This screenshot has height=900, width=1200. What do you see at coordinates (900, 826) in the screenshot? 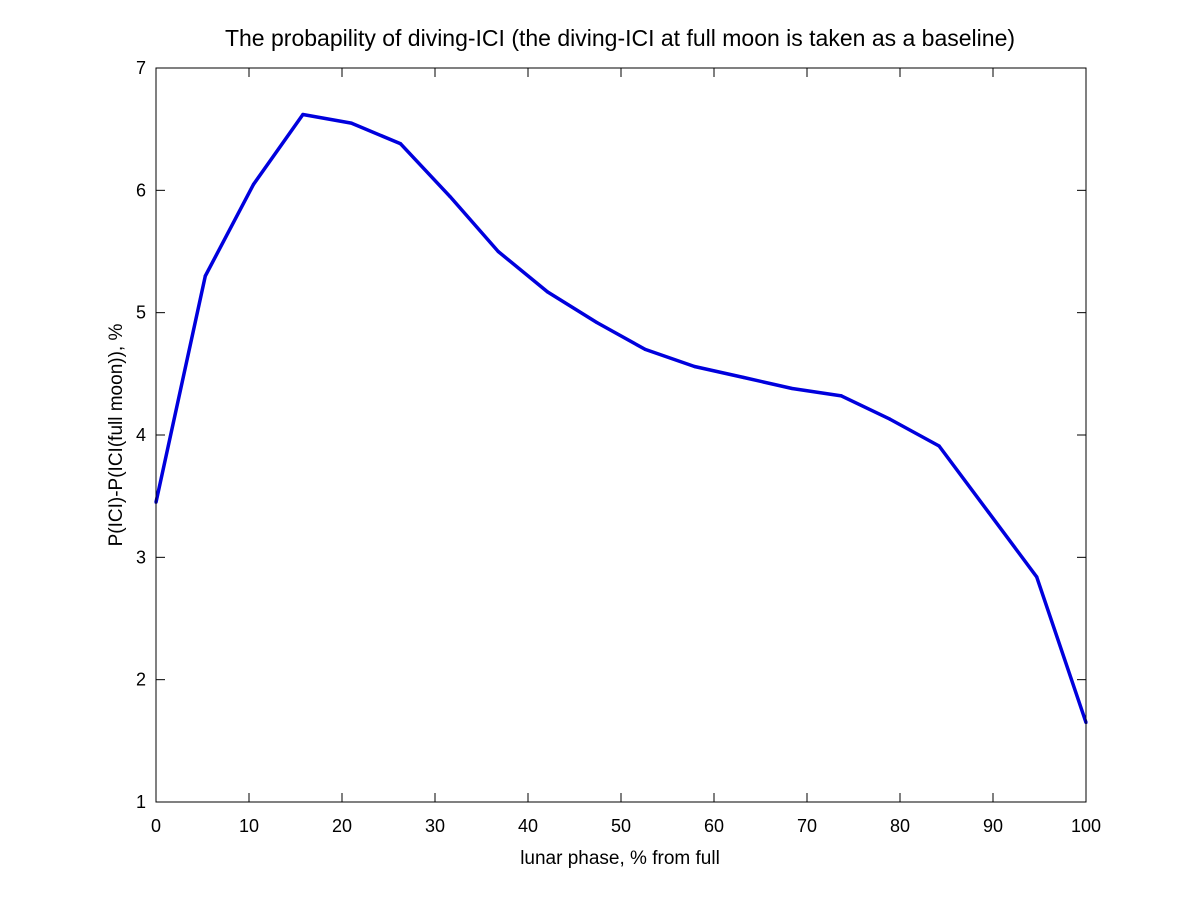
I see `x-tick-label: 80` at bounding box center [900, 826].